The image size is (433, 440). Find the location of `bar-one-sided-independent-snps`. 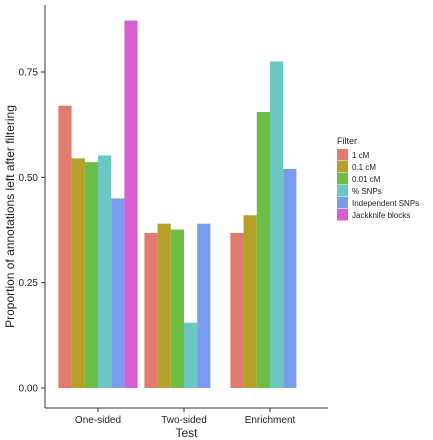

bar-one-sided-independent-snps is located at coordinates (118, 293).